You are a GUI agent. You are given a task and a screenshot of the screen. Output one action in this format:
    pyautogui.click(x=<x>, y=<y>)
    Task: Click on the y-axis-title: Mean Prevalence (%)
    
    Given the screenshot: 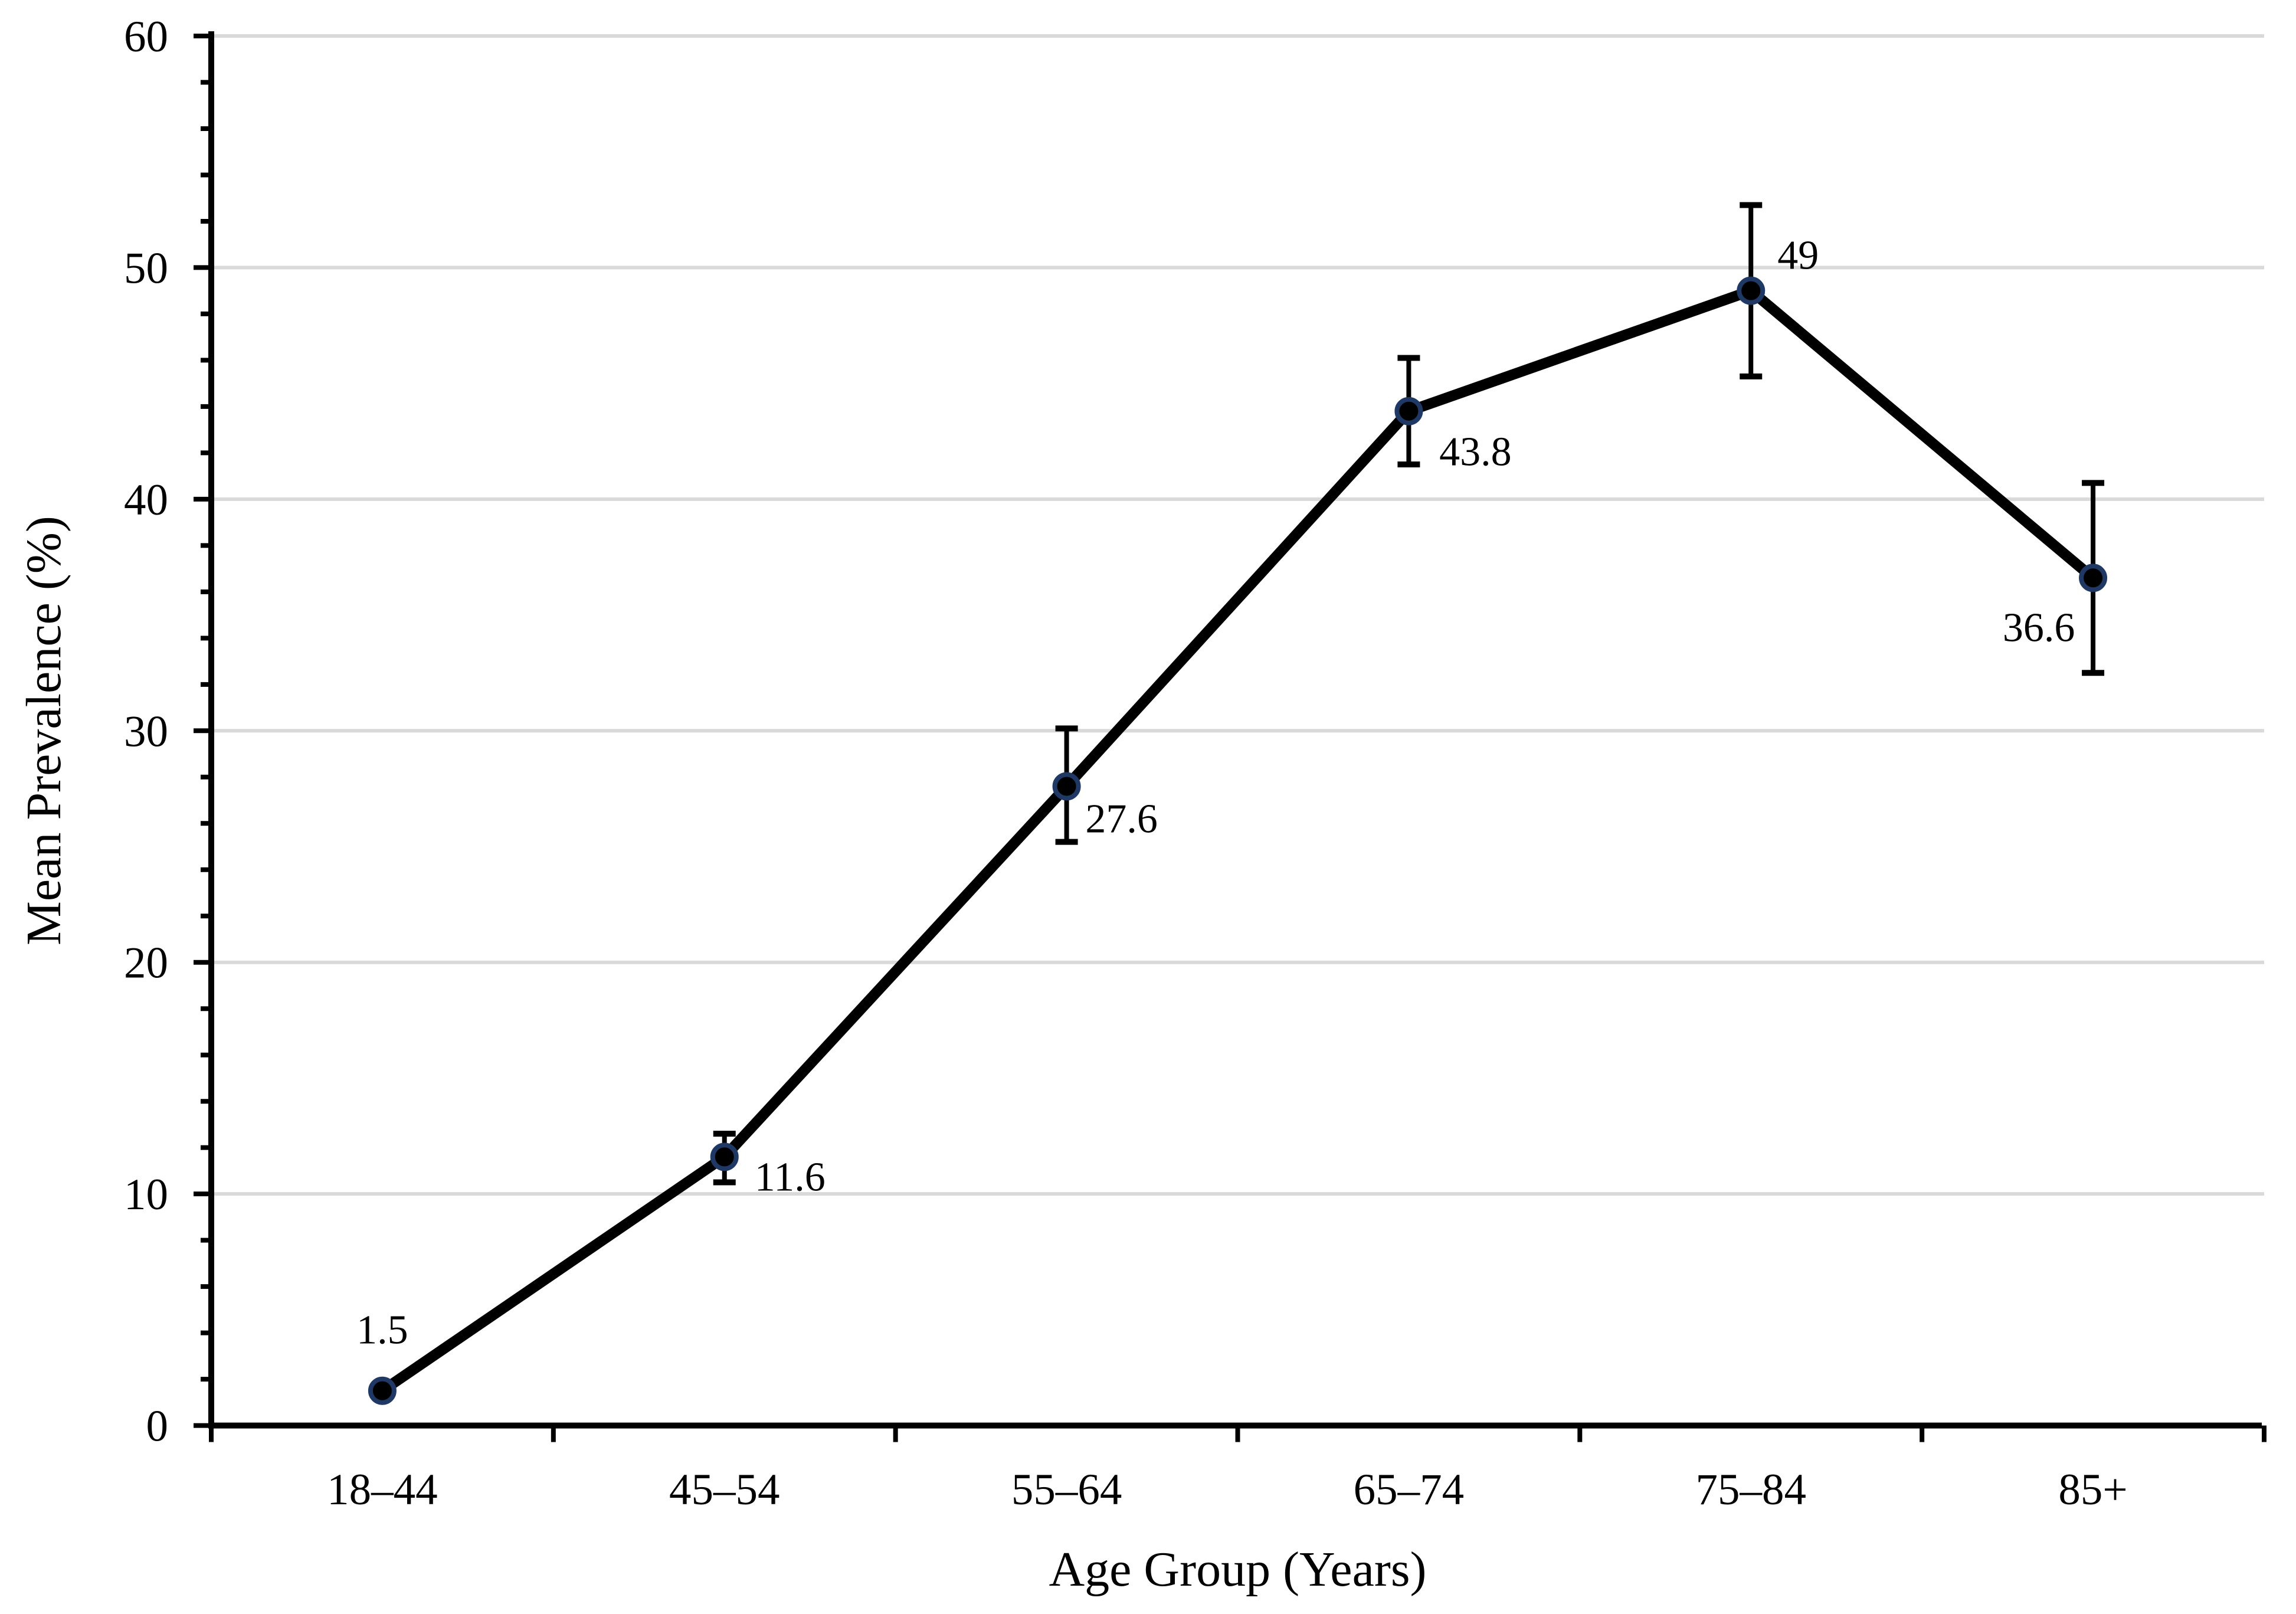 What is the action you would take?
    pyautogui.click(x=44, y=730)
    